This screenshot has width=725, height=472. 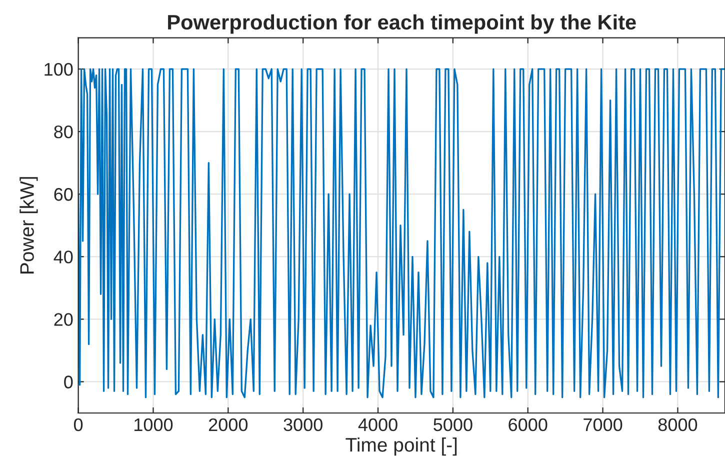 What do you see at coordinates (68, 382) in the screenshot?
I see `y-tick-label: 0` at bounding box center [68, 382].